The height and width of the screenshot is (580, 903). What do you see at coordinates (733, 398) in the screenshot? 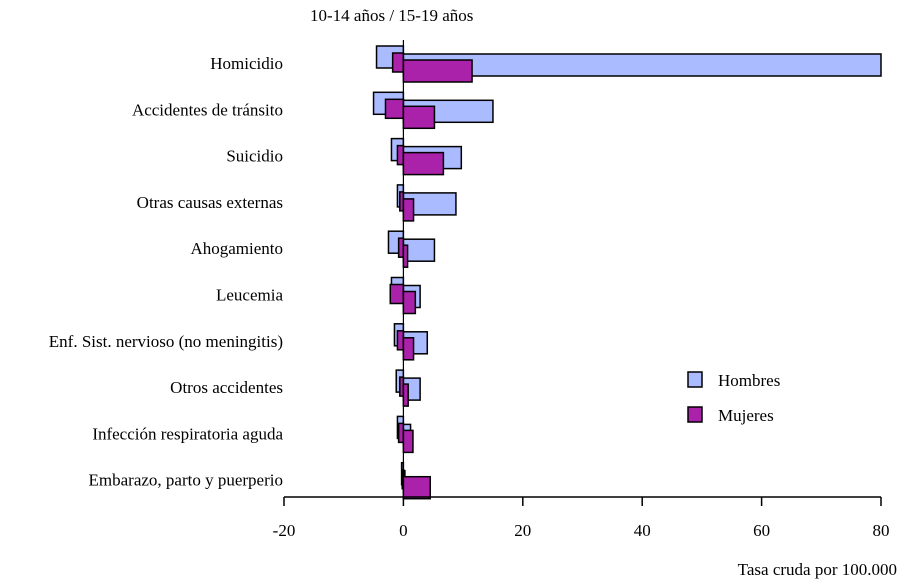
I see `legend: Hombres Mujeres` at bounding box center [733, 398].